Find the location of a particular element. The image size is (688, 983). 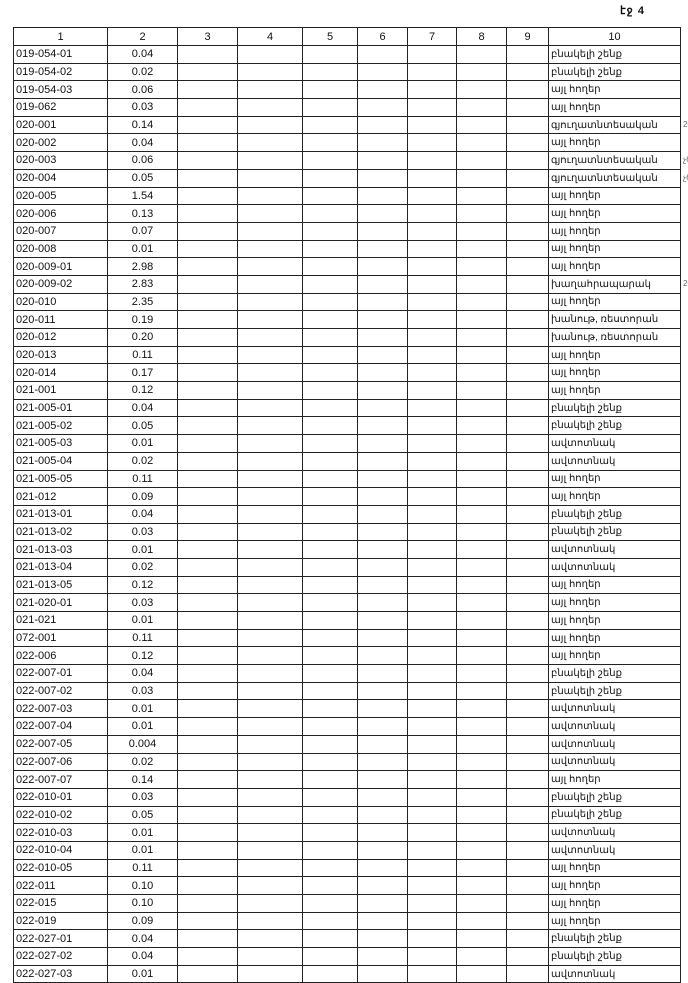

table-row: 022-007-03 0.01 ավտոտնակ is located at coordinates (347, 709).